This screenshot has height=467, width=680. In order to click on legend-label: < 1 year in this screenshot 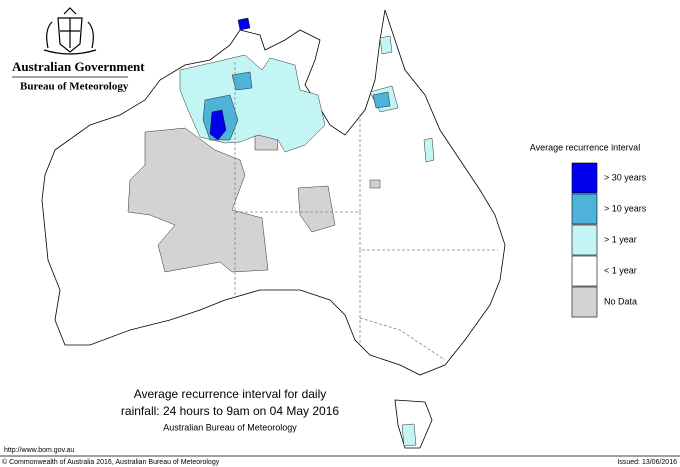, I will do `click(620, 270)`.